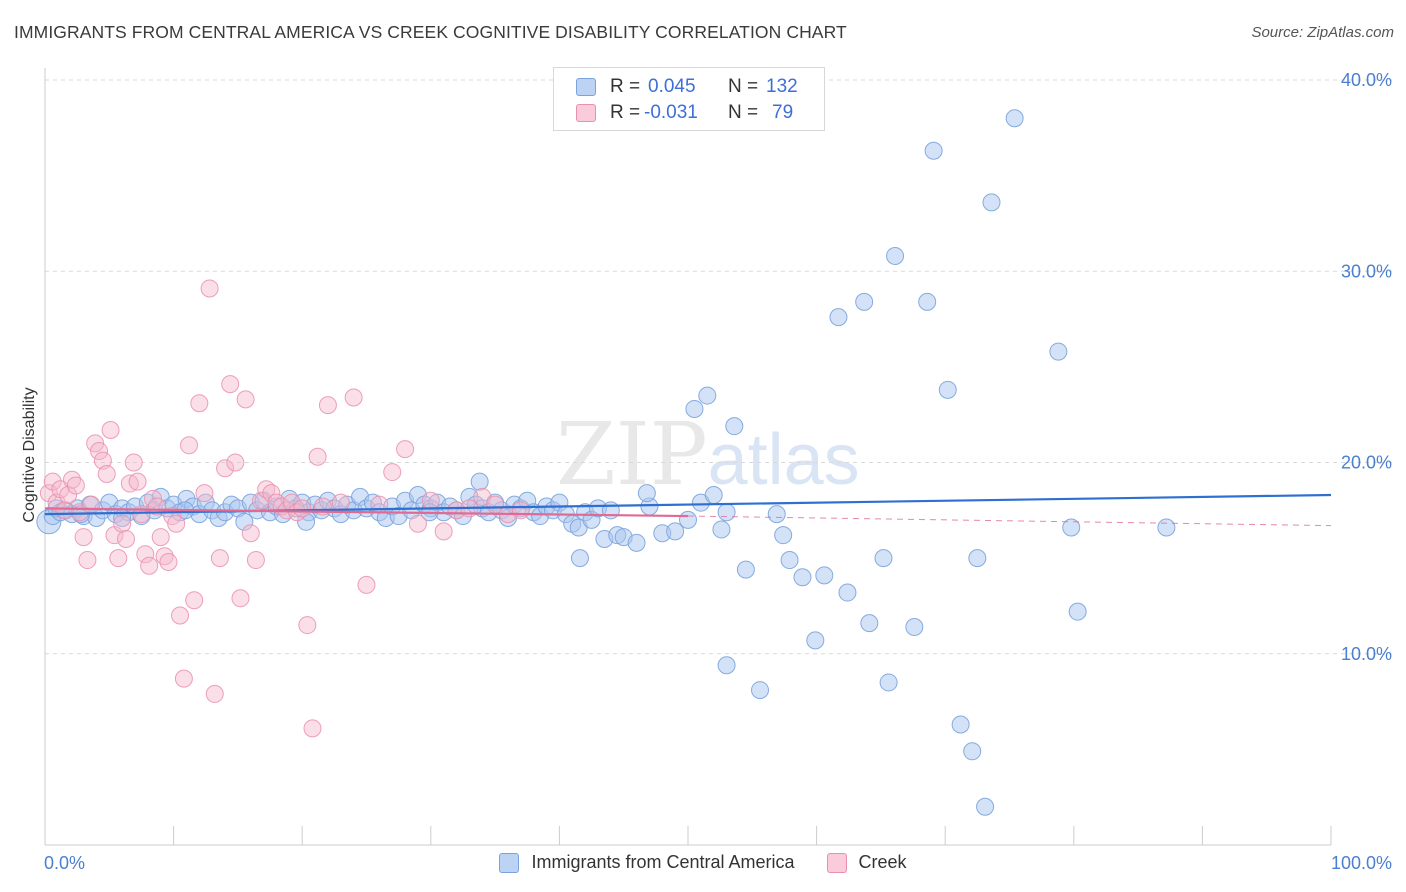 This screenshot has width=1406, height=892. Describe the element at coordinates (632, 455) in the screenshot. I see `watermark-zip: ZIP` at that location.